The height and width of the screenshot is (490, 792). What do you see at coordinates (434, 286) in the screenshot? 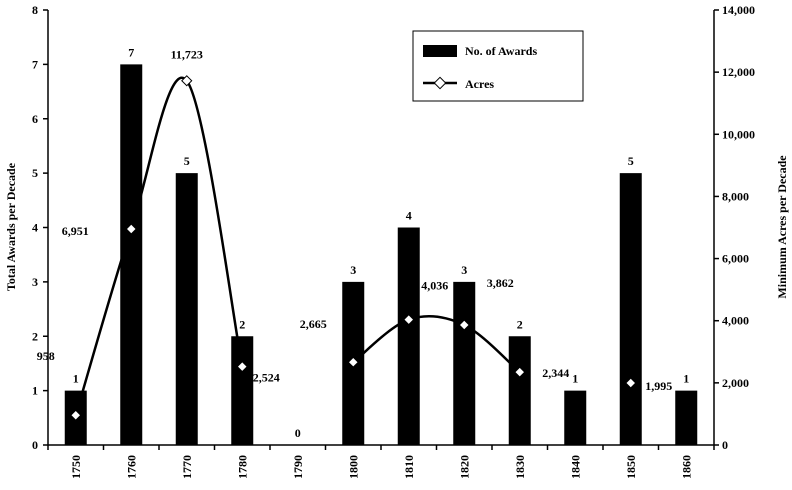
I see `acres-value-label: 4,036` at bounding box center [434, 286].